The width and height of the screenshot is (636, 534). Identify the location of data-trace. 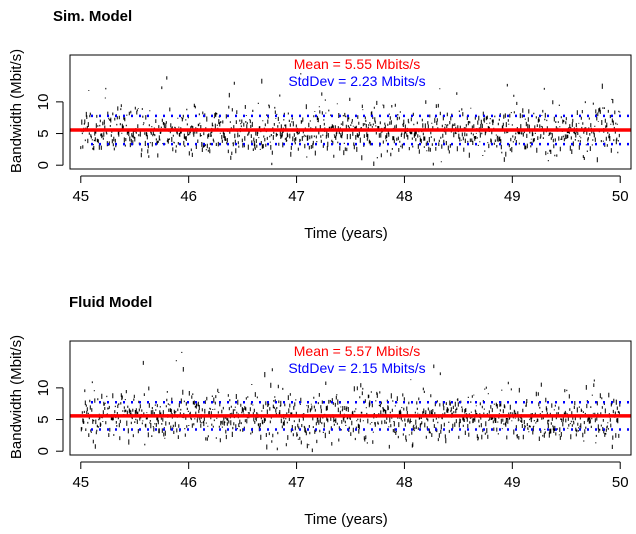
(350, 119).